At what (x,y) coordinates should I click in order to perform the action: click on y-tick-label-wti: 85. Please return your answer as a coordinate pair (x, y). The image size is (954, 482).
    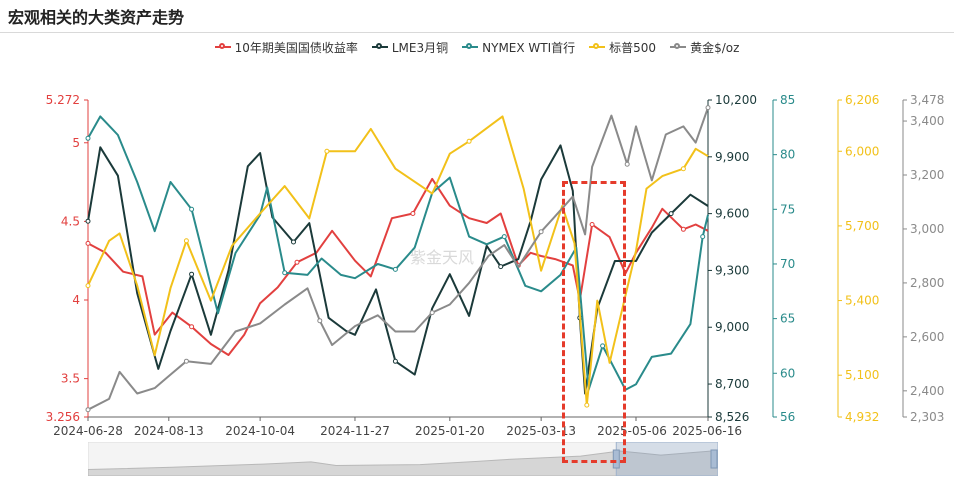
    Looking at the image, I should click on (787, 100).